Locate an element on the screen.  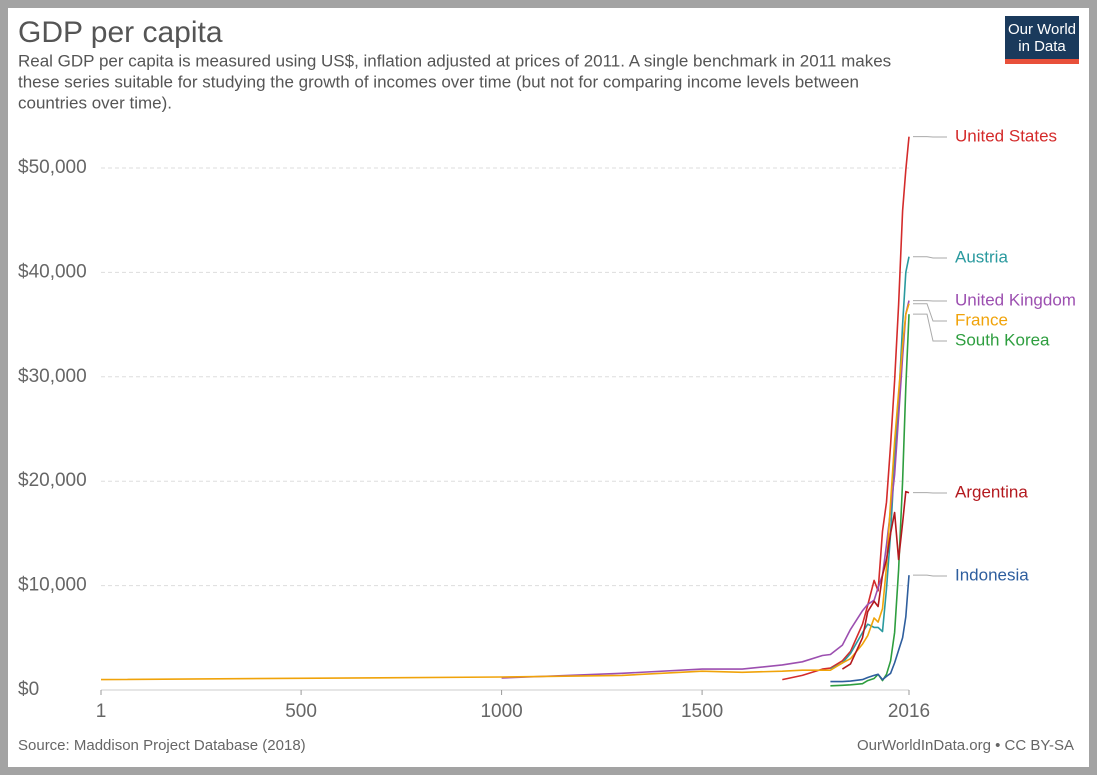
chart-title: GDP per capita is located at coordinates (120, 32).